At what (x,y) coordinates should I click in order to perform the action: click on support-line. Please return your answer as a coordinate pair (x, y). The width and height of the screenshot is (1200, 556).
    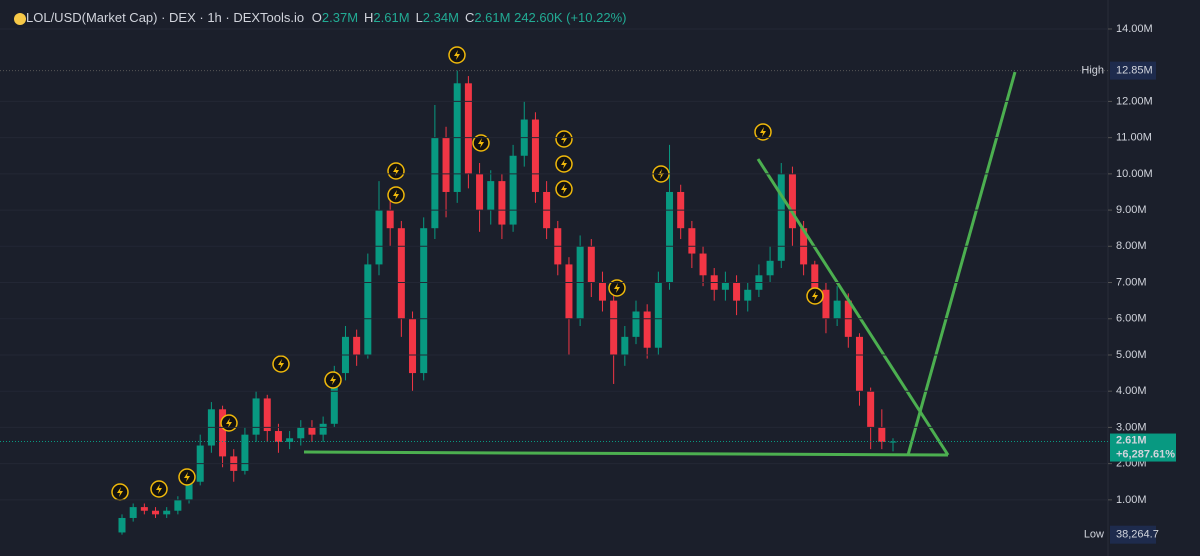
    Looking at the image, I should click on (626, 453).